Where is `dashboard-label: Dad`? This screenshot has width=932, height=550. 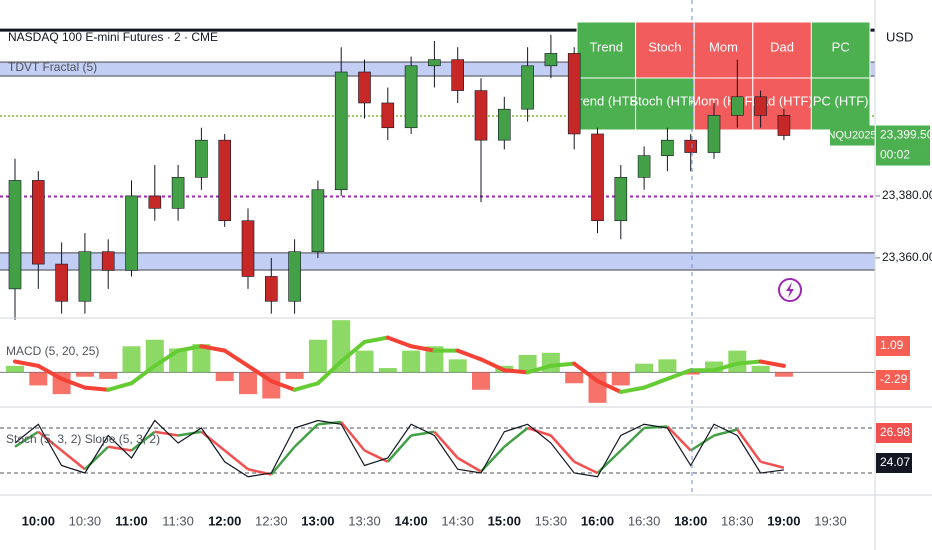 dashboard-label: Dad is located at coordinates (782, 46).